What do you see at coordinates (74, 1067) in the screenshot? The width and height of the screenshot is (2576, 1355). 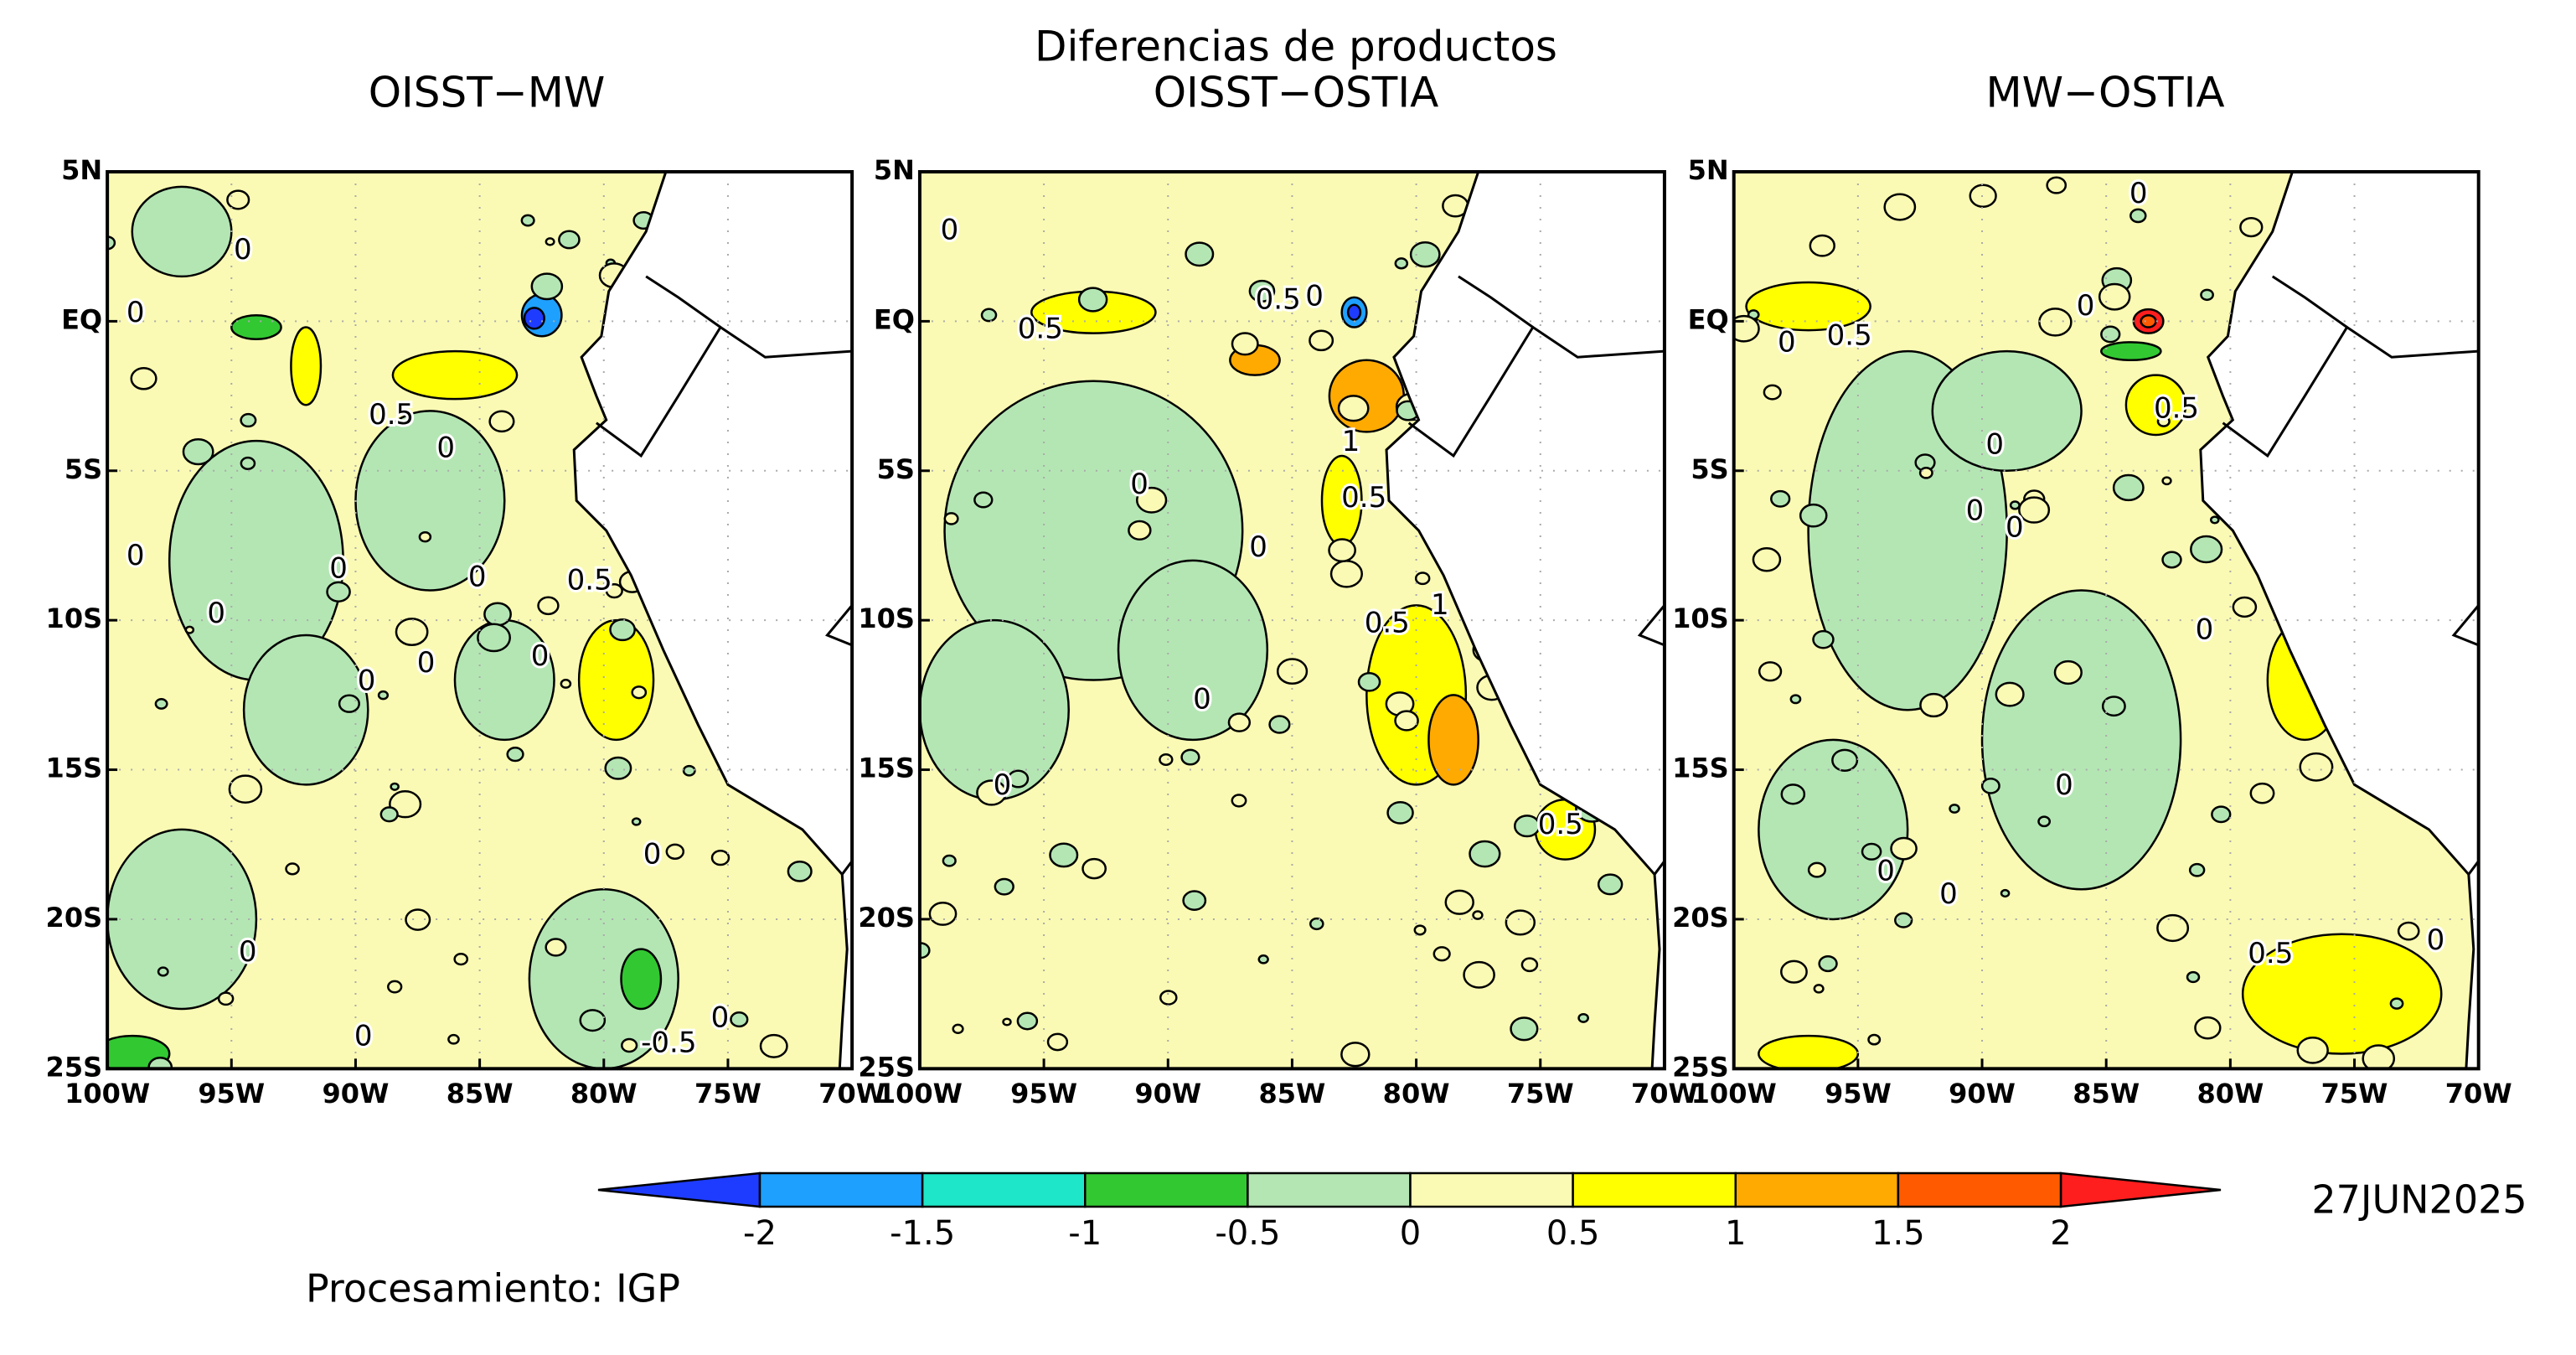 I see `y-tick-label: 25S` at bounding box center [74, 1067].